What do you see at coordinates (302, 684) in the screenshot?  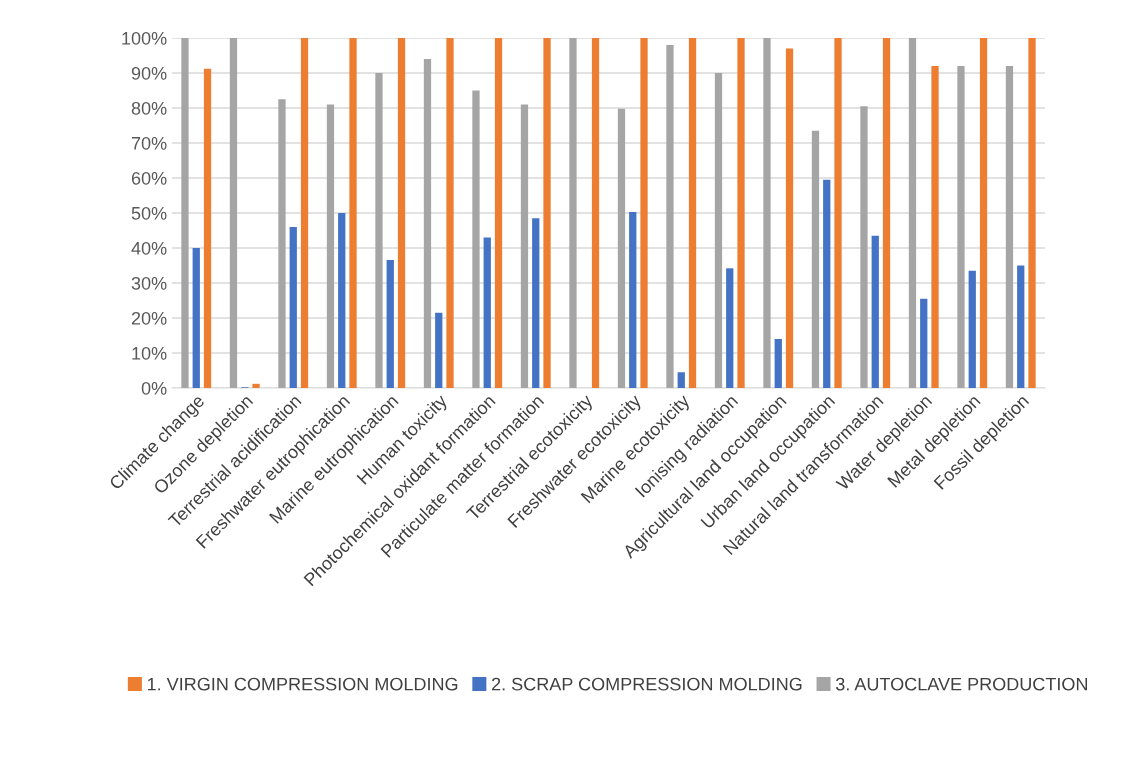 I see `legend-label: 1. VIRGIN COMPRESSION MOLDING` at bounding box center [302, 684].